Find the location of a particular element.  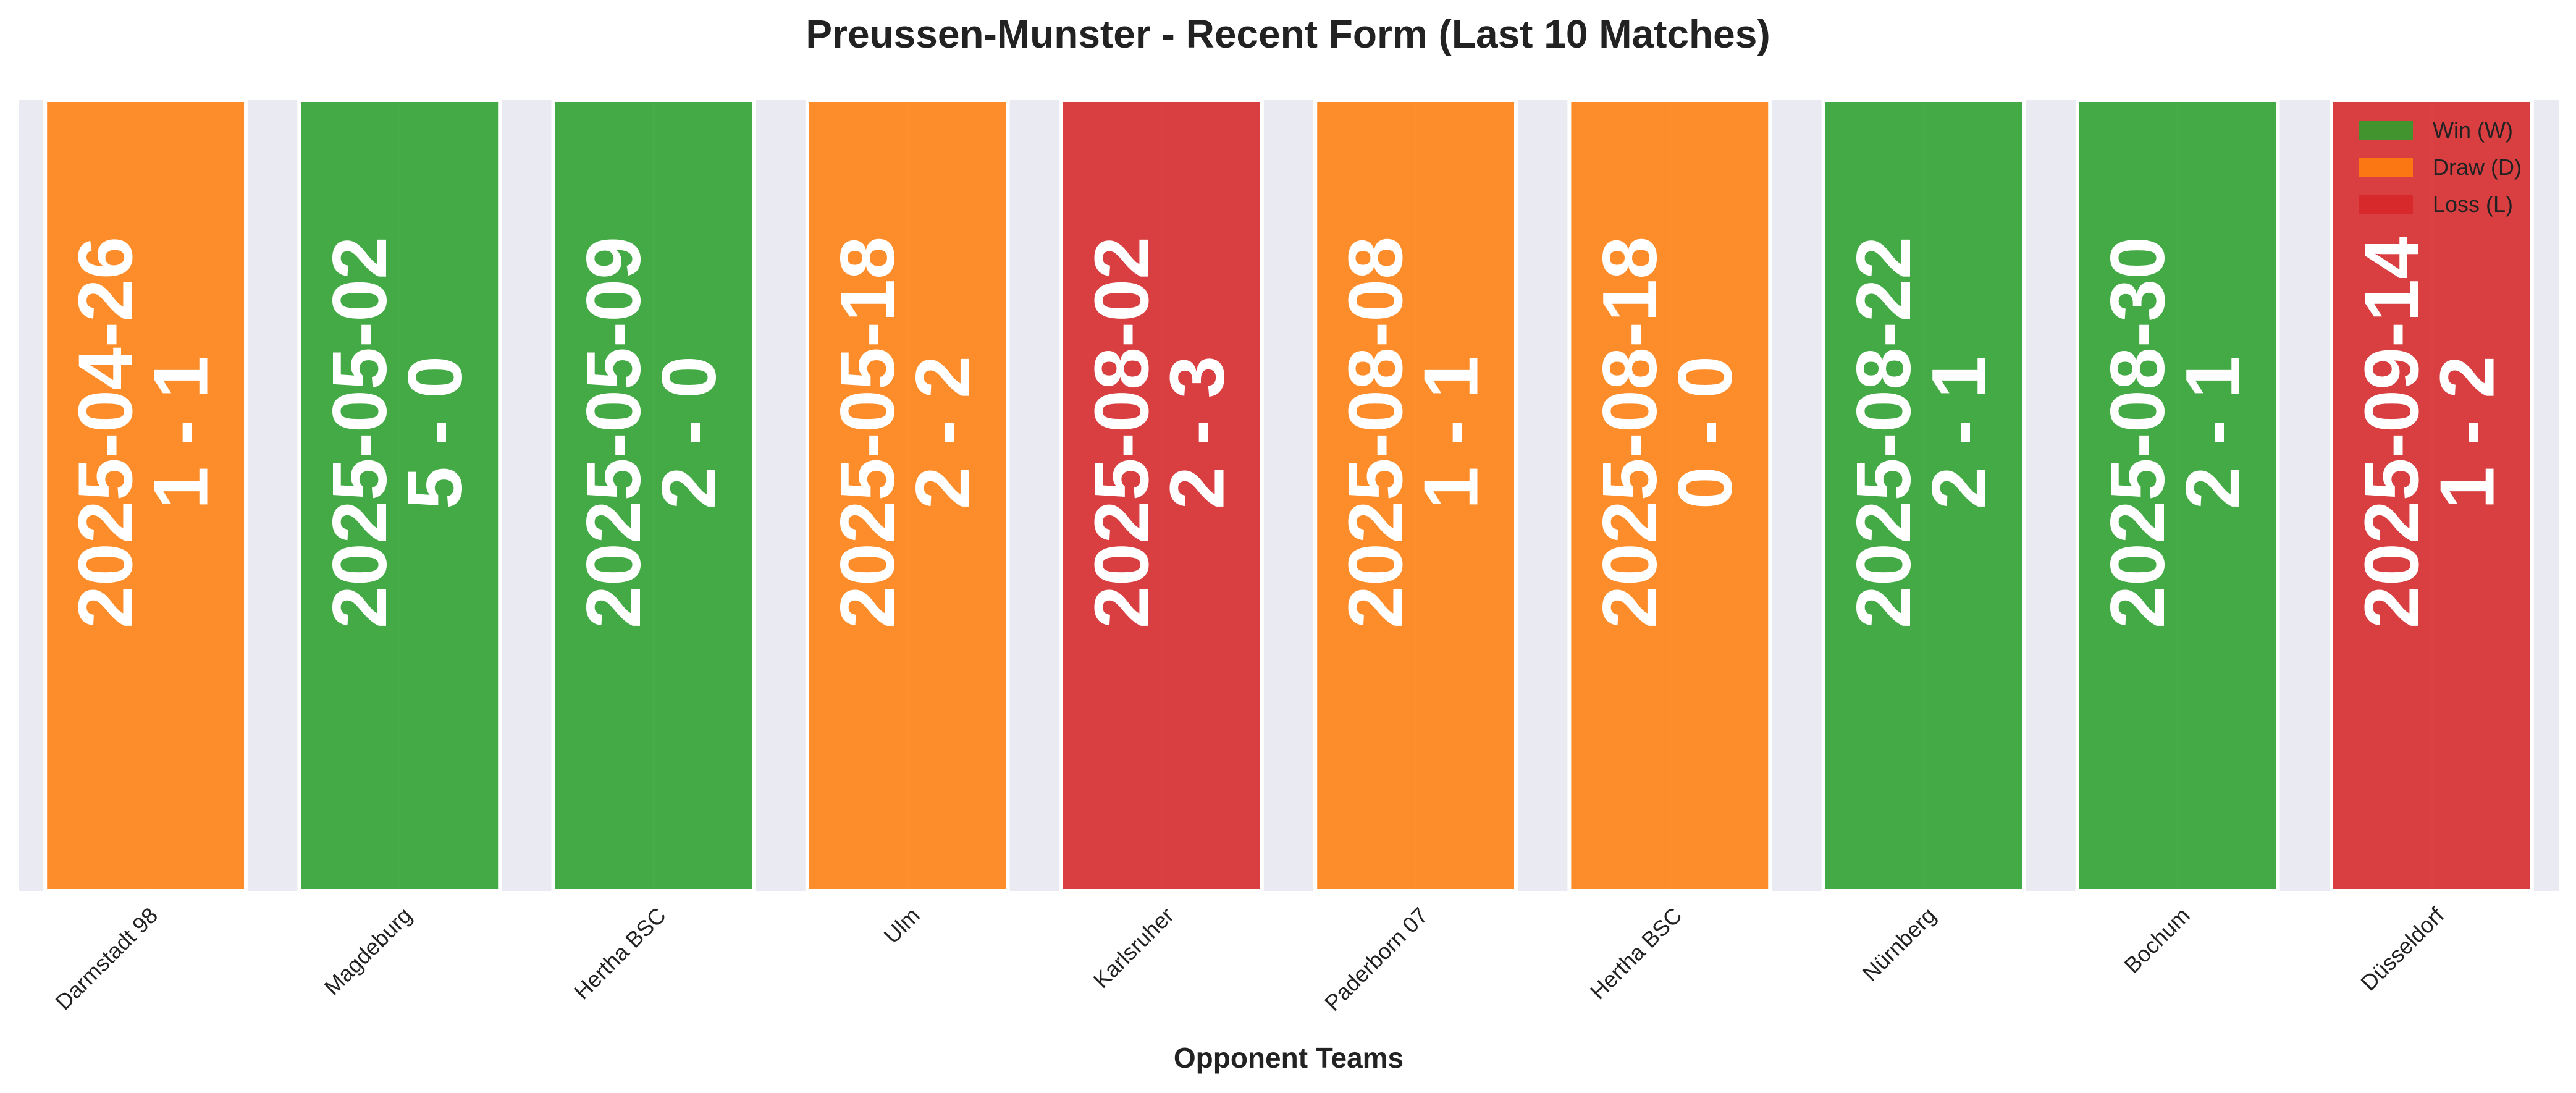

x-tick-label: Ulm is located at coordinates (902, 926).